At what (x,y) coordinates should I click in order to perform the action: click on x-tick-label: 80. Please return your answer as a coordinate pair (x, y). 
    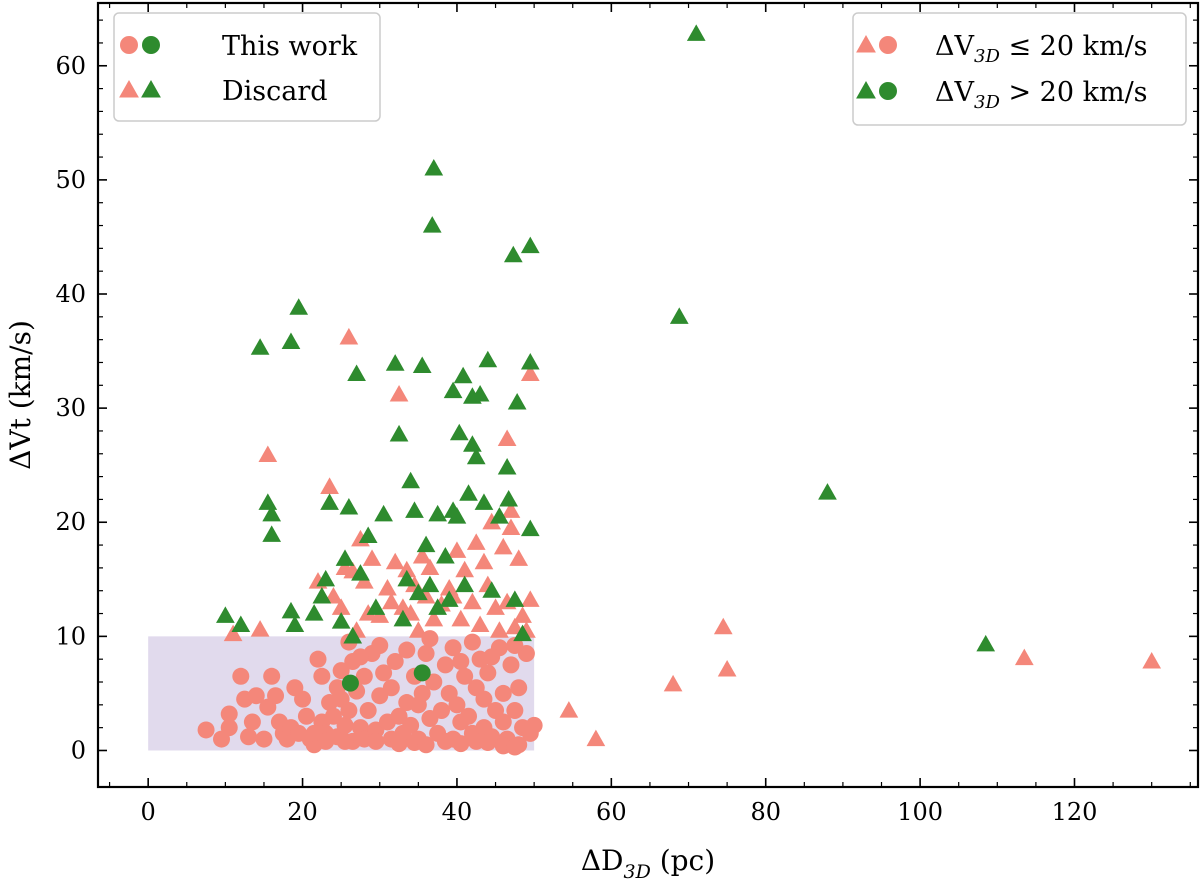
    Looking at the image, I should click on (765, 812).